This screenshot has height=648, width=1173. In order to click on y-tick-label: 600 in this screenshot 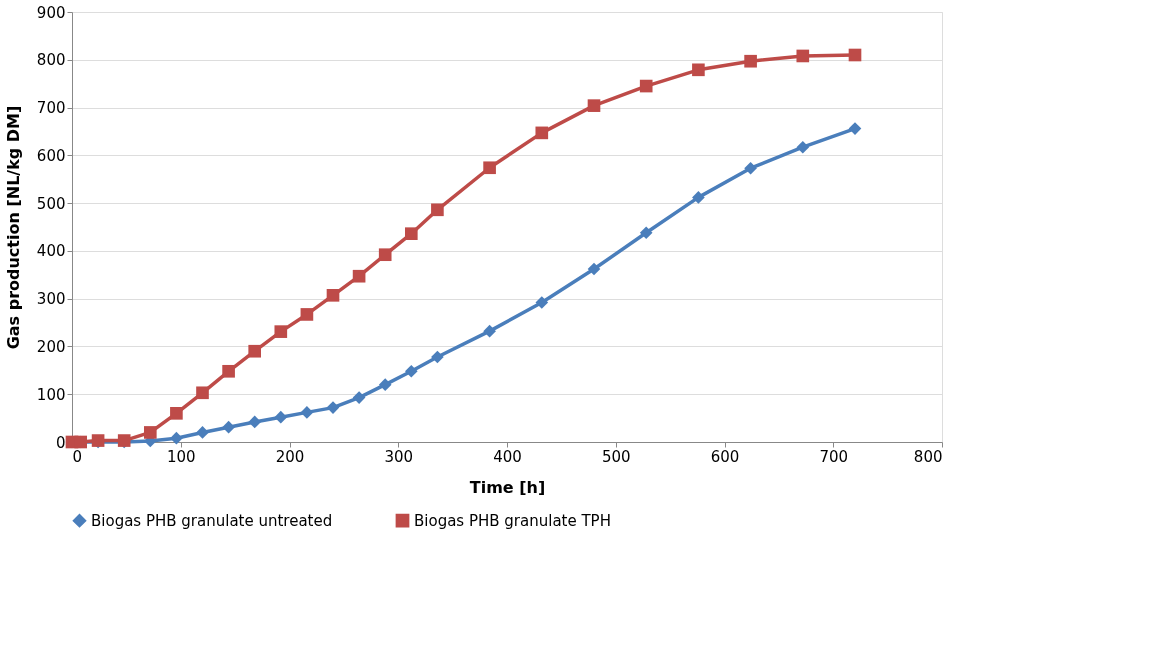, I will do `click(51, 155)`.